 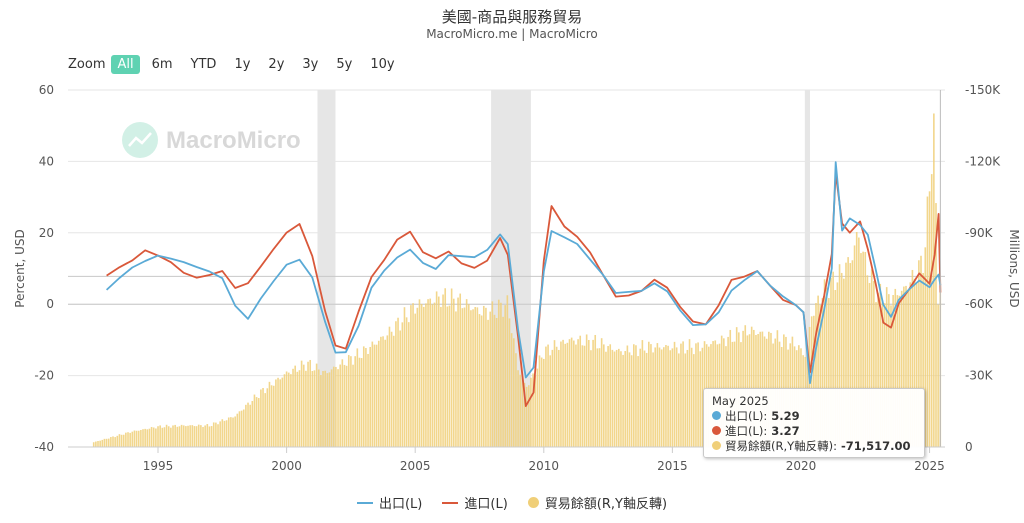 I want to click on y-left-tick-label: 0, so click(x=50, y=304).